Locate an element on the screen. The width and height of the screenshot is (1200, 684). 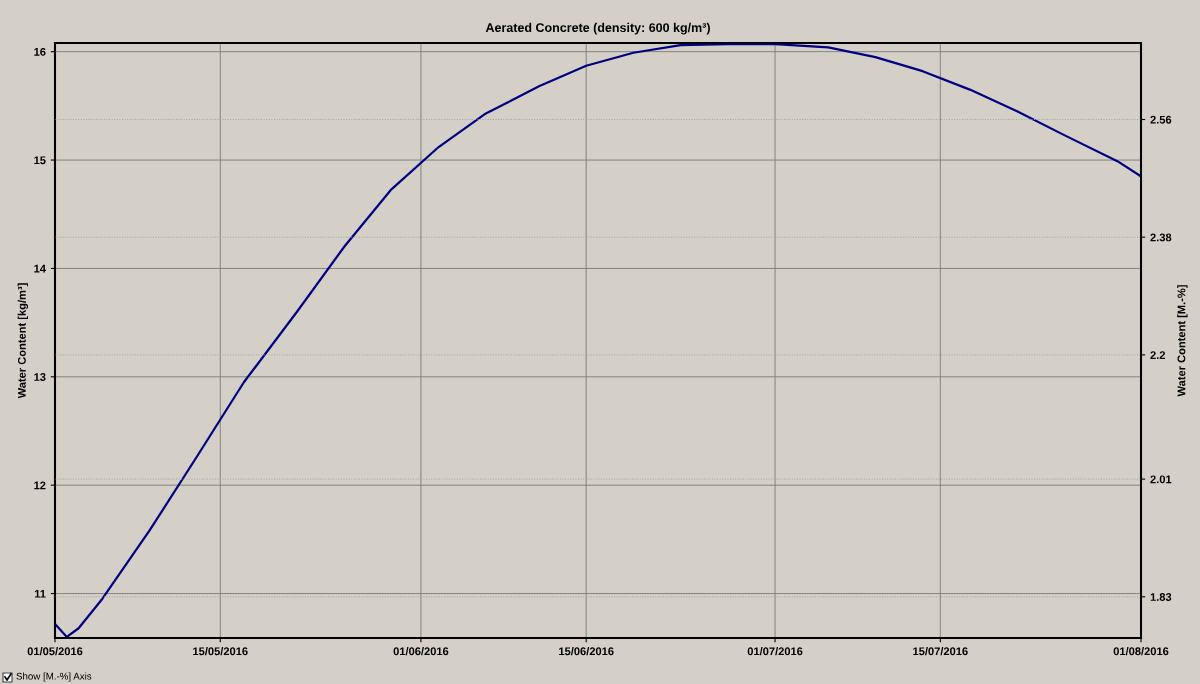
y-tick-label: 12 is located at coordinates (40, 485).